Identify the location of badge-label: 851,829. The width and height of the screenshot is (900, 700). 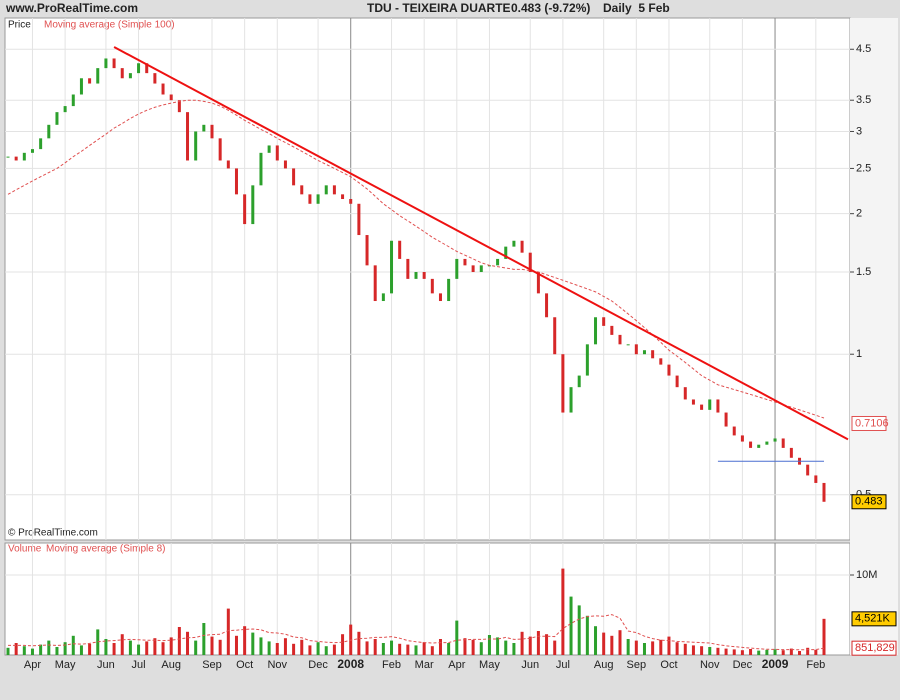
(875, 648).